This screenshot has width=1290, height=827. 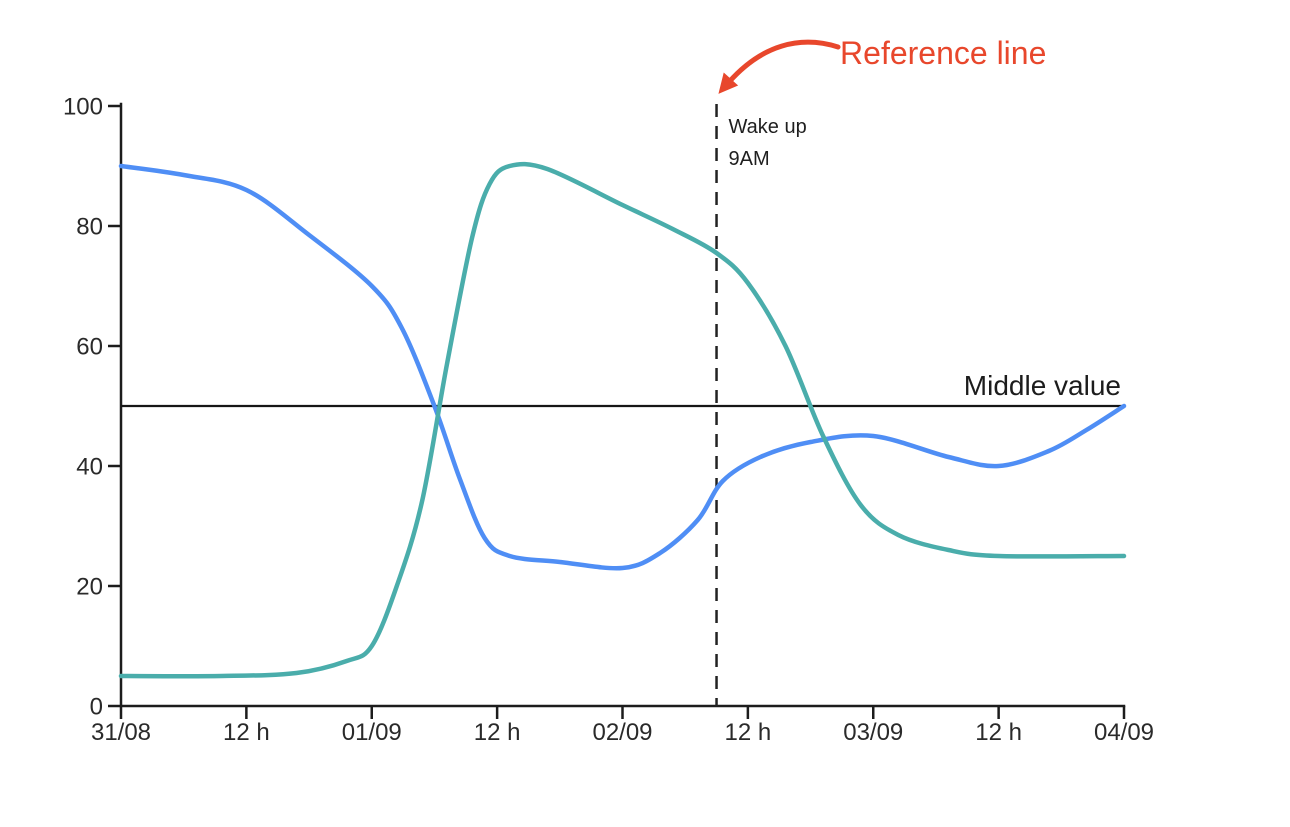 I want to click on y-tick-label: 60, so click(x=89, y=347).